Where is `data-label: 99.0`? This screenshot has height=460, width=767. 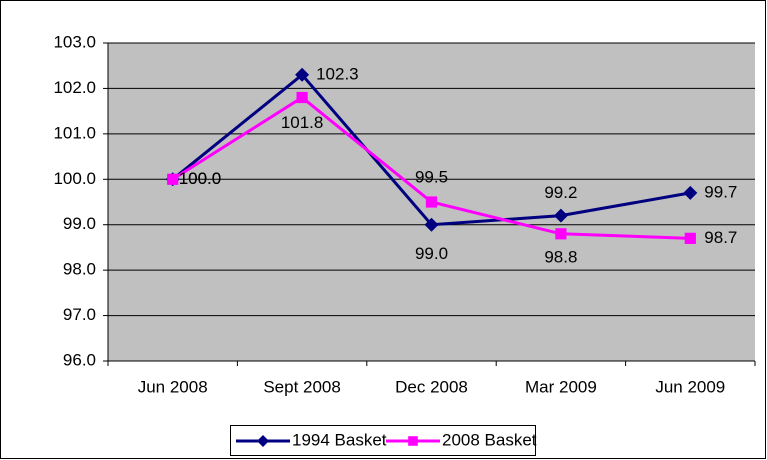
data-label: 99.0 is located at coordinates (431, 253).